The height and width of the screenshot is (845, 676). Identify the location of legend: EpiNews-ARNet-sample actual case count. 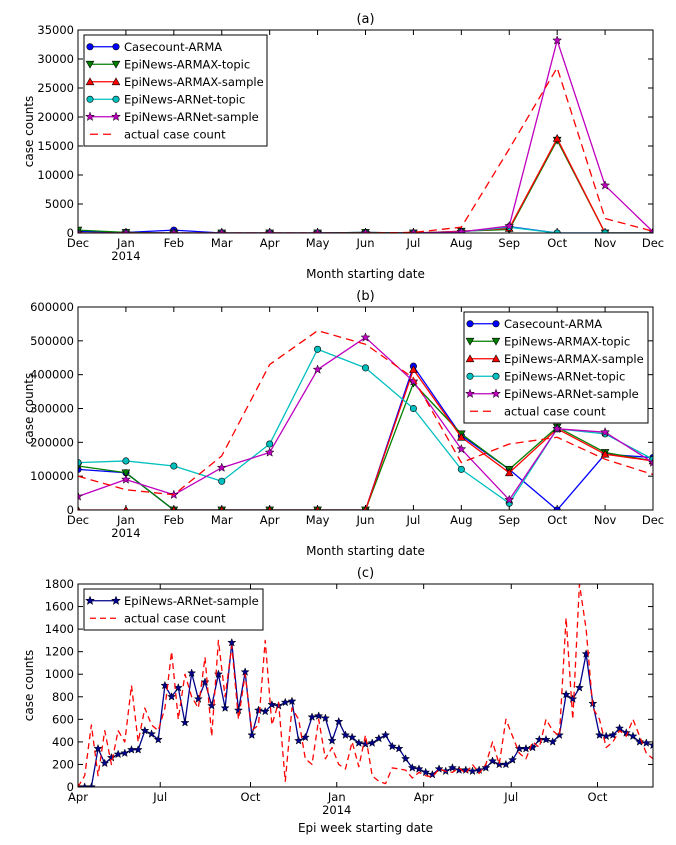
(173, 609).